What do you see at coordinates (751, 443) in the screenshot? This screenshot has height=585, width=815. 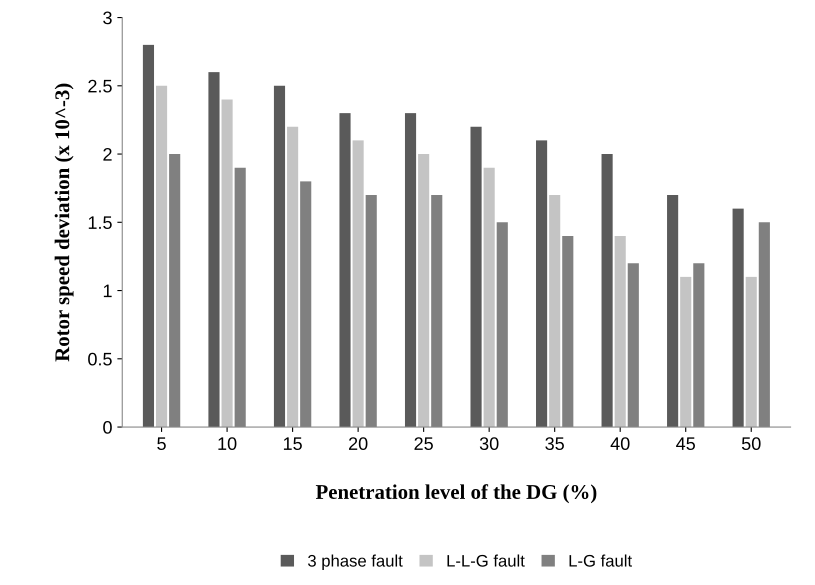 I see `x-tick-label: 50` at bounding box center [751, 443].